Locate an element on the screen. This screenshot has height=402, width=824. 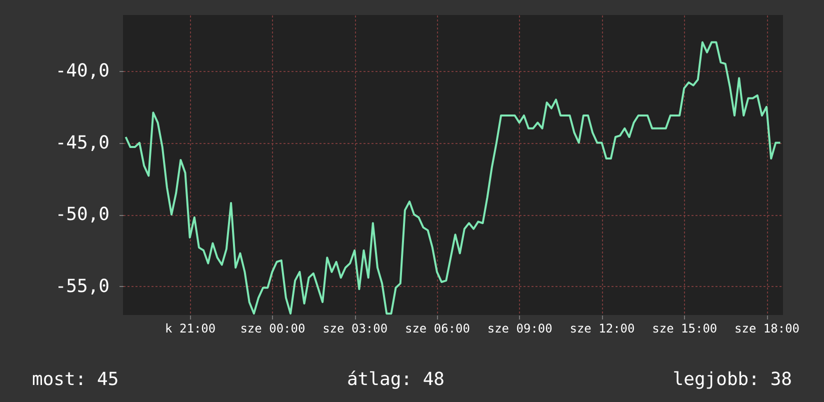
text: legjobb: 38 is located at coordinates (732, 379).